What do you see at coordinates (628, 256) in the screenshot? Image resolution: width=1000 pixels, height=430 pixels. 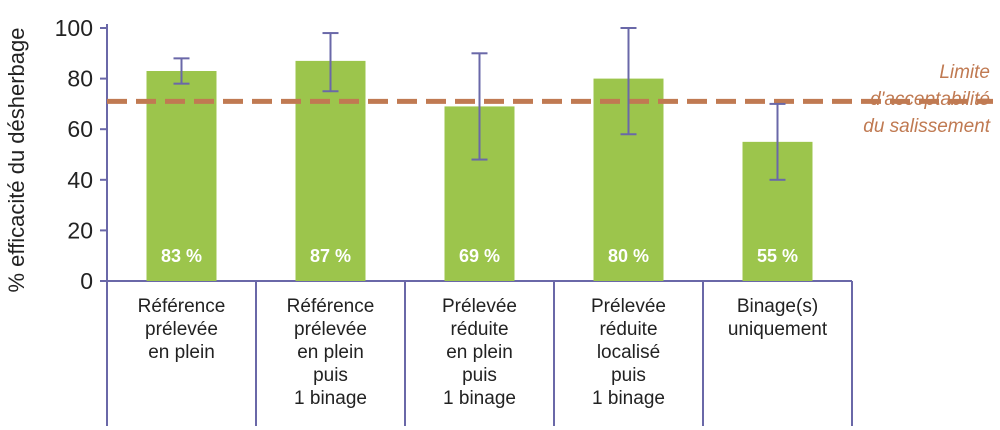 I see `bar-data-label: 80 %` at bounding box center [628, 256].